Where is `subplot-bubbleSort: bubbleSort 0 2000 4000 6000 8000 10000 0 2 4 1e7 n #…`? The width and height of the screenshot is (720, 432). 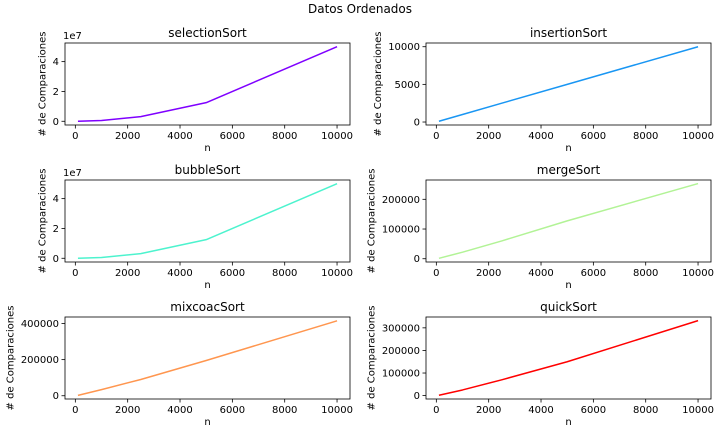
subplot-bubbleSort: bubbleSort 0 2000 4000 6000 8000 10000 0 2 4 1e7 n #… is located at coordinates (195, 227).